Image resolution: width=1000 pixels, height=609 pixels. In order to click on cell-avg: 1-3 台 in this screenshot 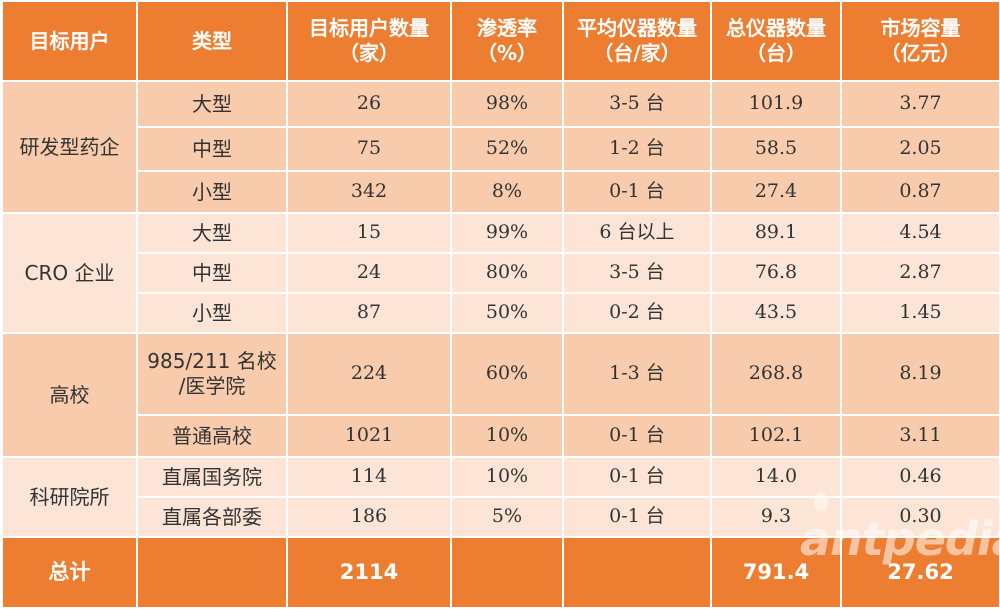, I will do `click(637, 374)`.